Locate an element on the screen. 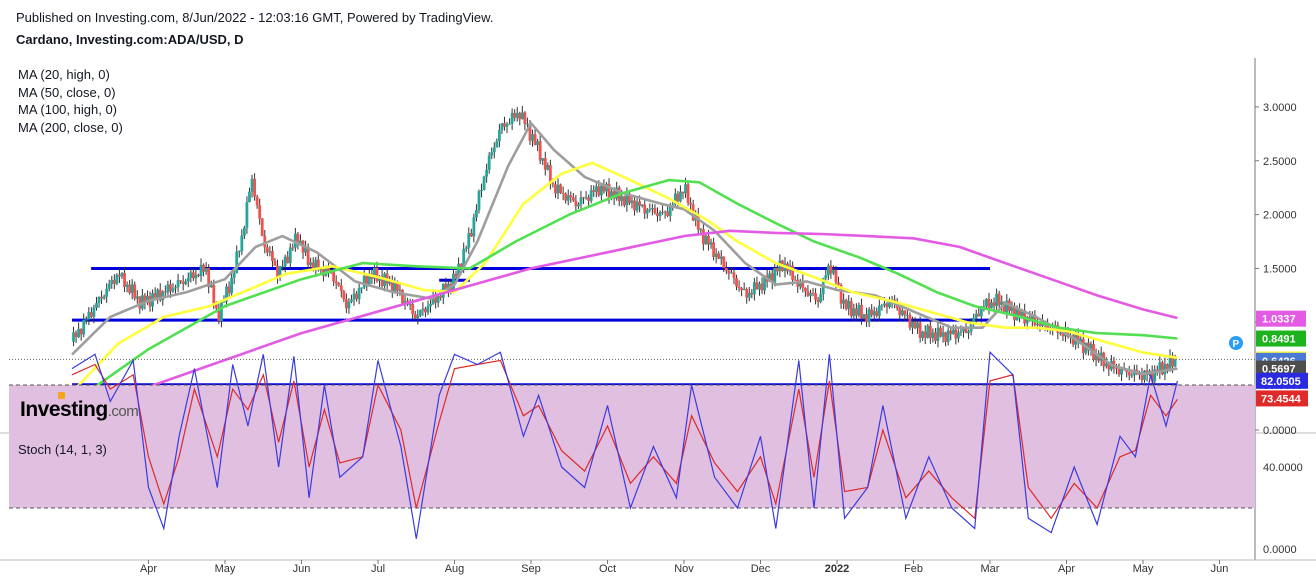 Image resolution: width=1316 pixels, height=580 pixels. legend-ma200: MA (200, close, 0) is located at coordinates (70, 127).